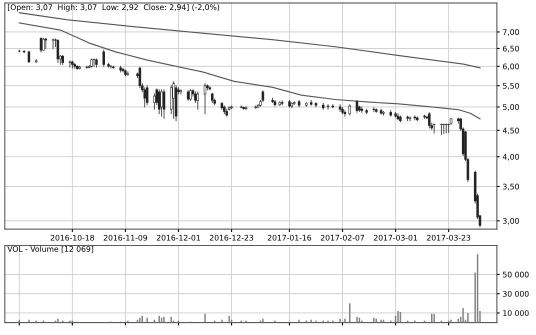 The width and height of the screenshot is (536, 335). What do you see at coordinates (249, 40) in the screenshot?
I see `line-series` at bounding box center [249, 40].